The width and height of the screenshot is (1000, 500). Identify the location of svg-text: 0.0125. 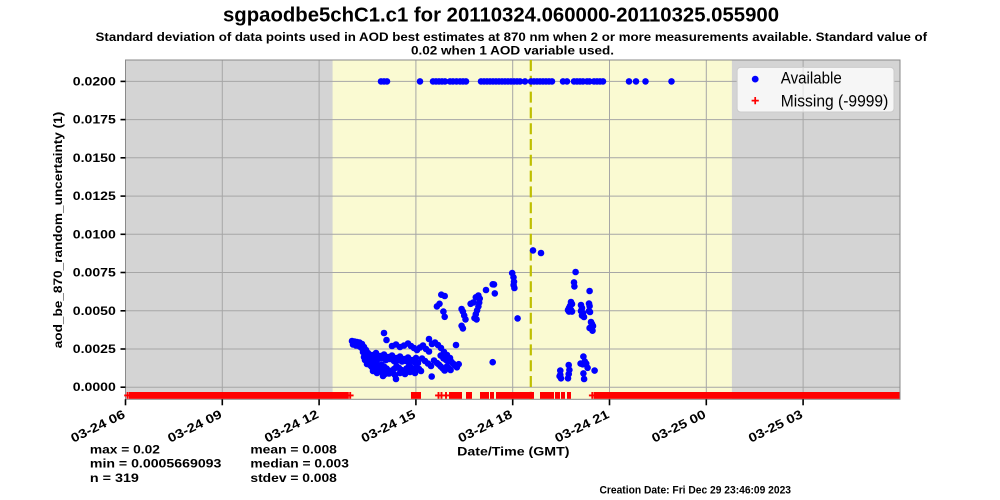
(94, 196).